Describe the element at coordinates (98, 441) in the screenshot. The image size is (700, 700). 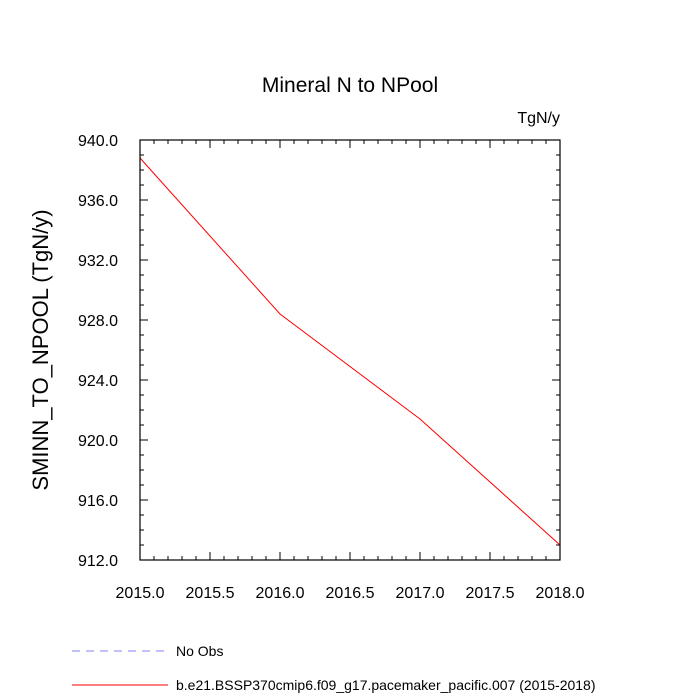
I see `y-tick-label: 920.0` at that location.